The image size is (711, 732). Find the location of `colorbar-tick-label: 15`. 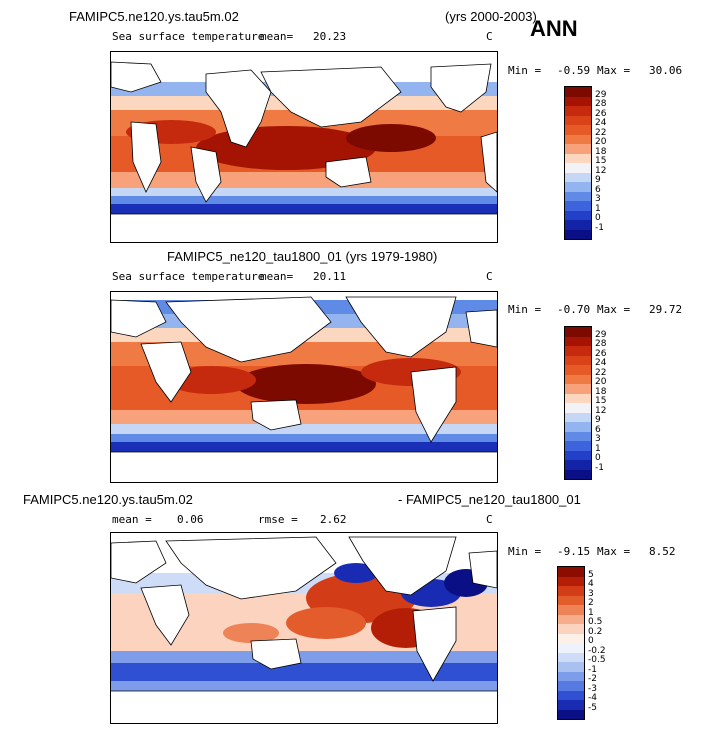

colorbar-tick-label: 15 is located at coordinates (601, 161).